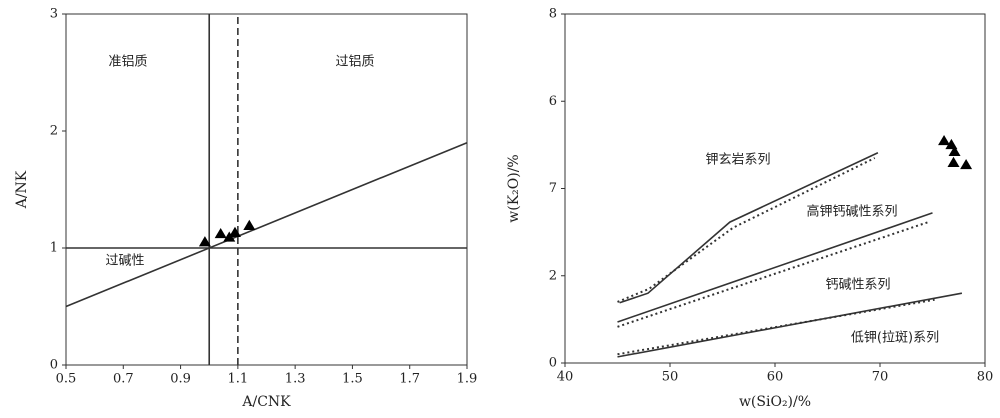 The image size is (1000, 418). What do you see at coordinates (775, 377) in the screenshot?
I see `x-tick-label: 60` at bounding box center [775, 377].